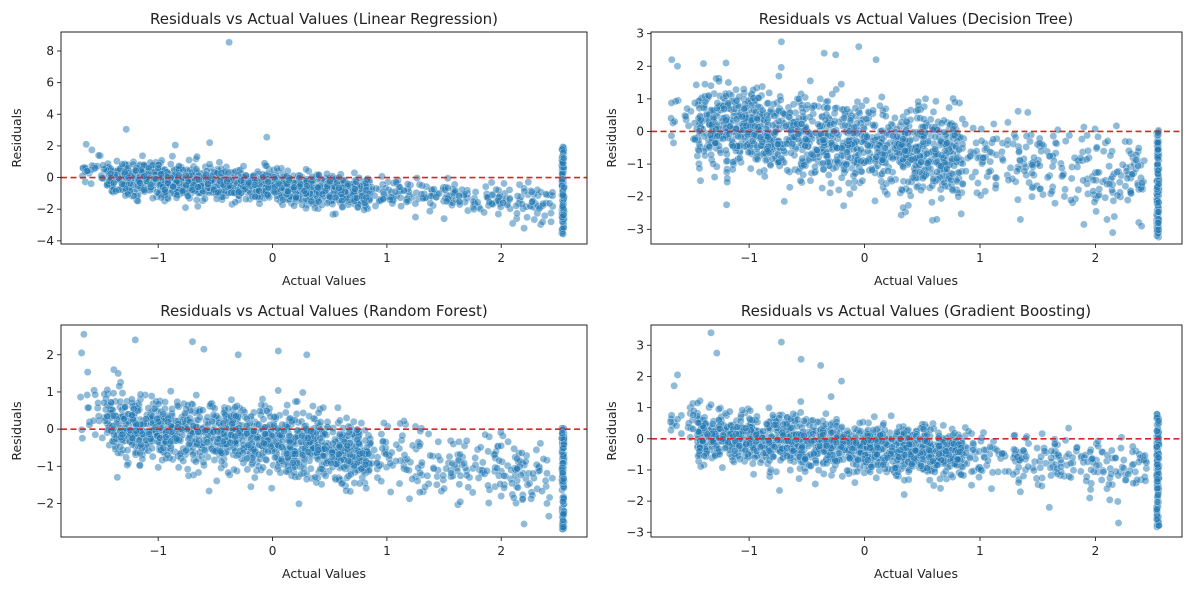  Describe the element at coordinates (916, 280) in the screenshot. I see `x-axis-label: Actual Values` at that location.